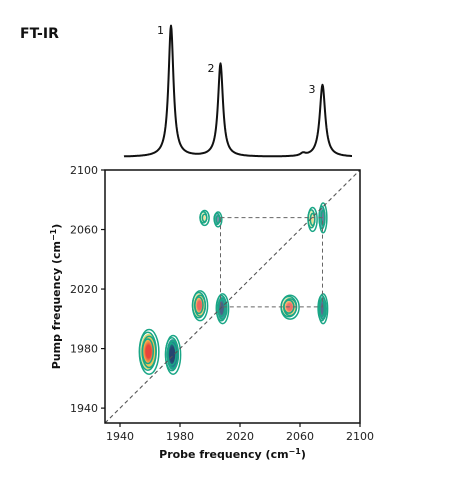 The image size is (474, 484). What do you see at coordinates (84, 289) in the screenshot?
I see `y-tick-label-2020: 2020` at bounding box center [84, 289].